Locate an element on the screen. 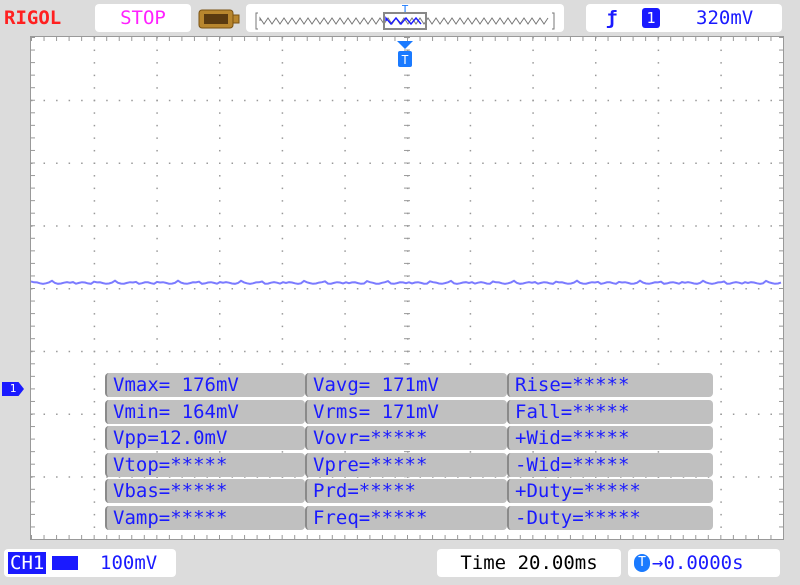 The height and width of the screenshot is (585, 800). trigger-position-marker: T is located at coordinates (405, 56).